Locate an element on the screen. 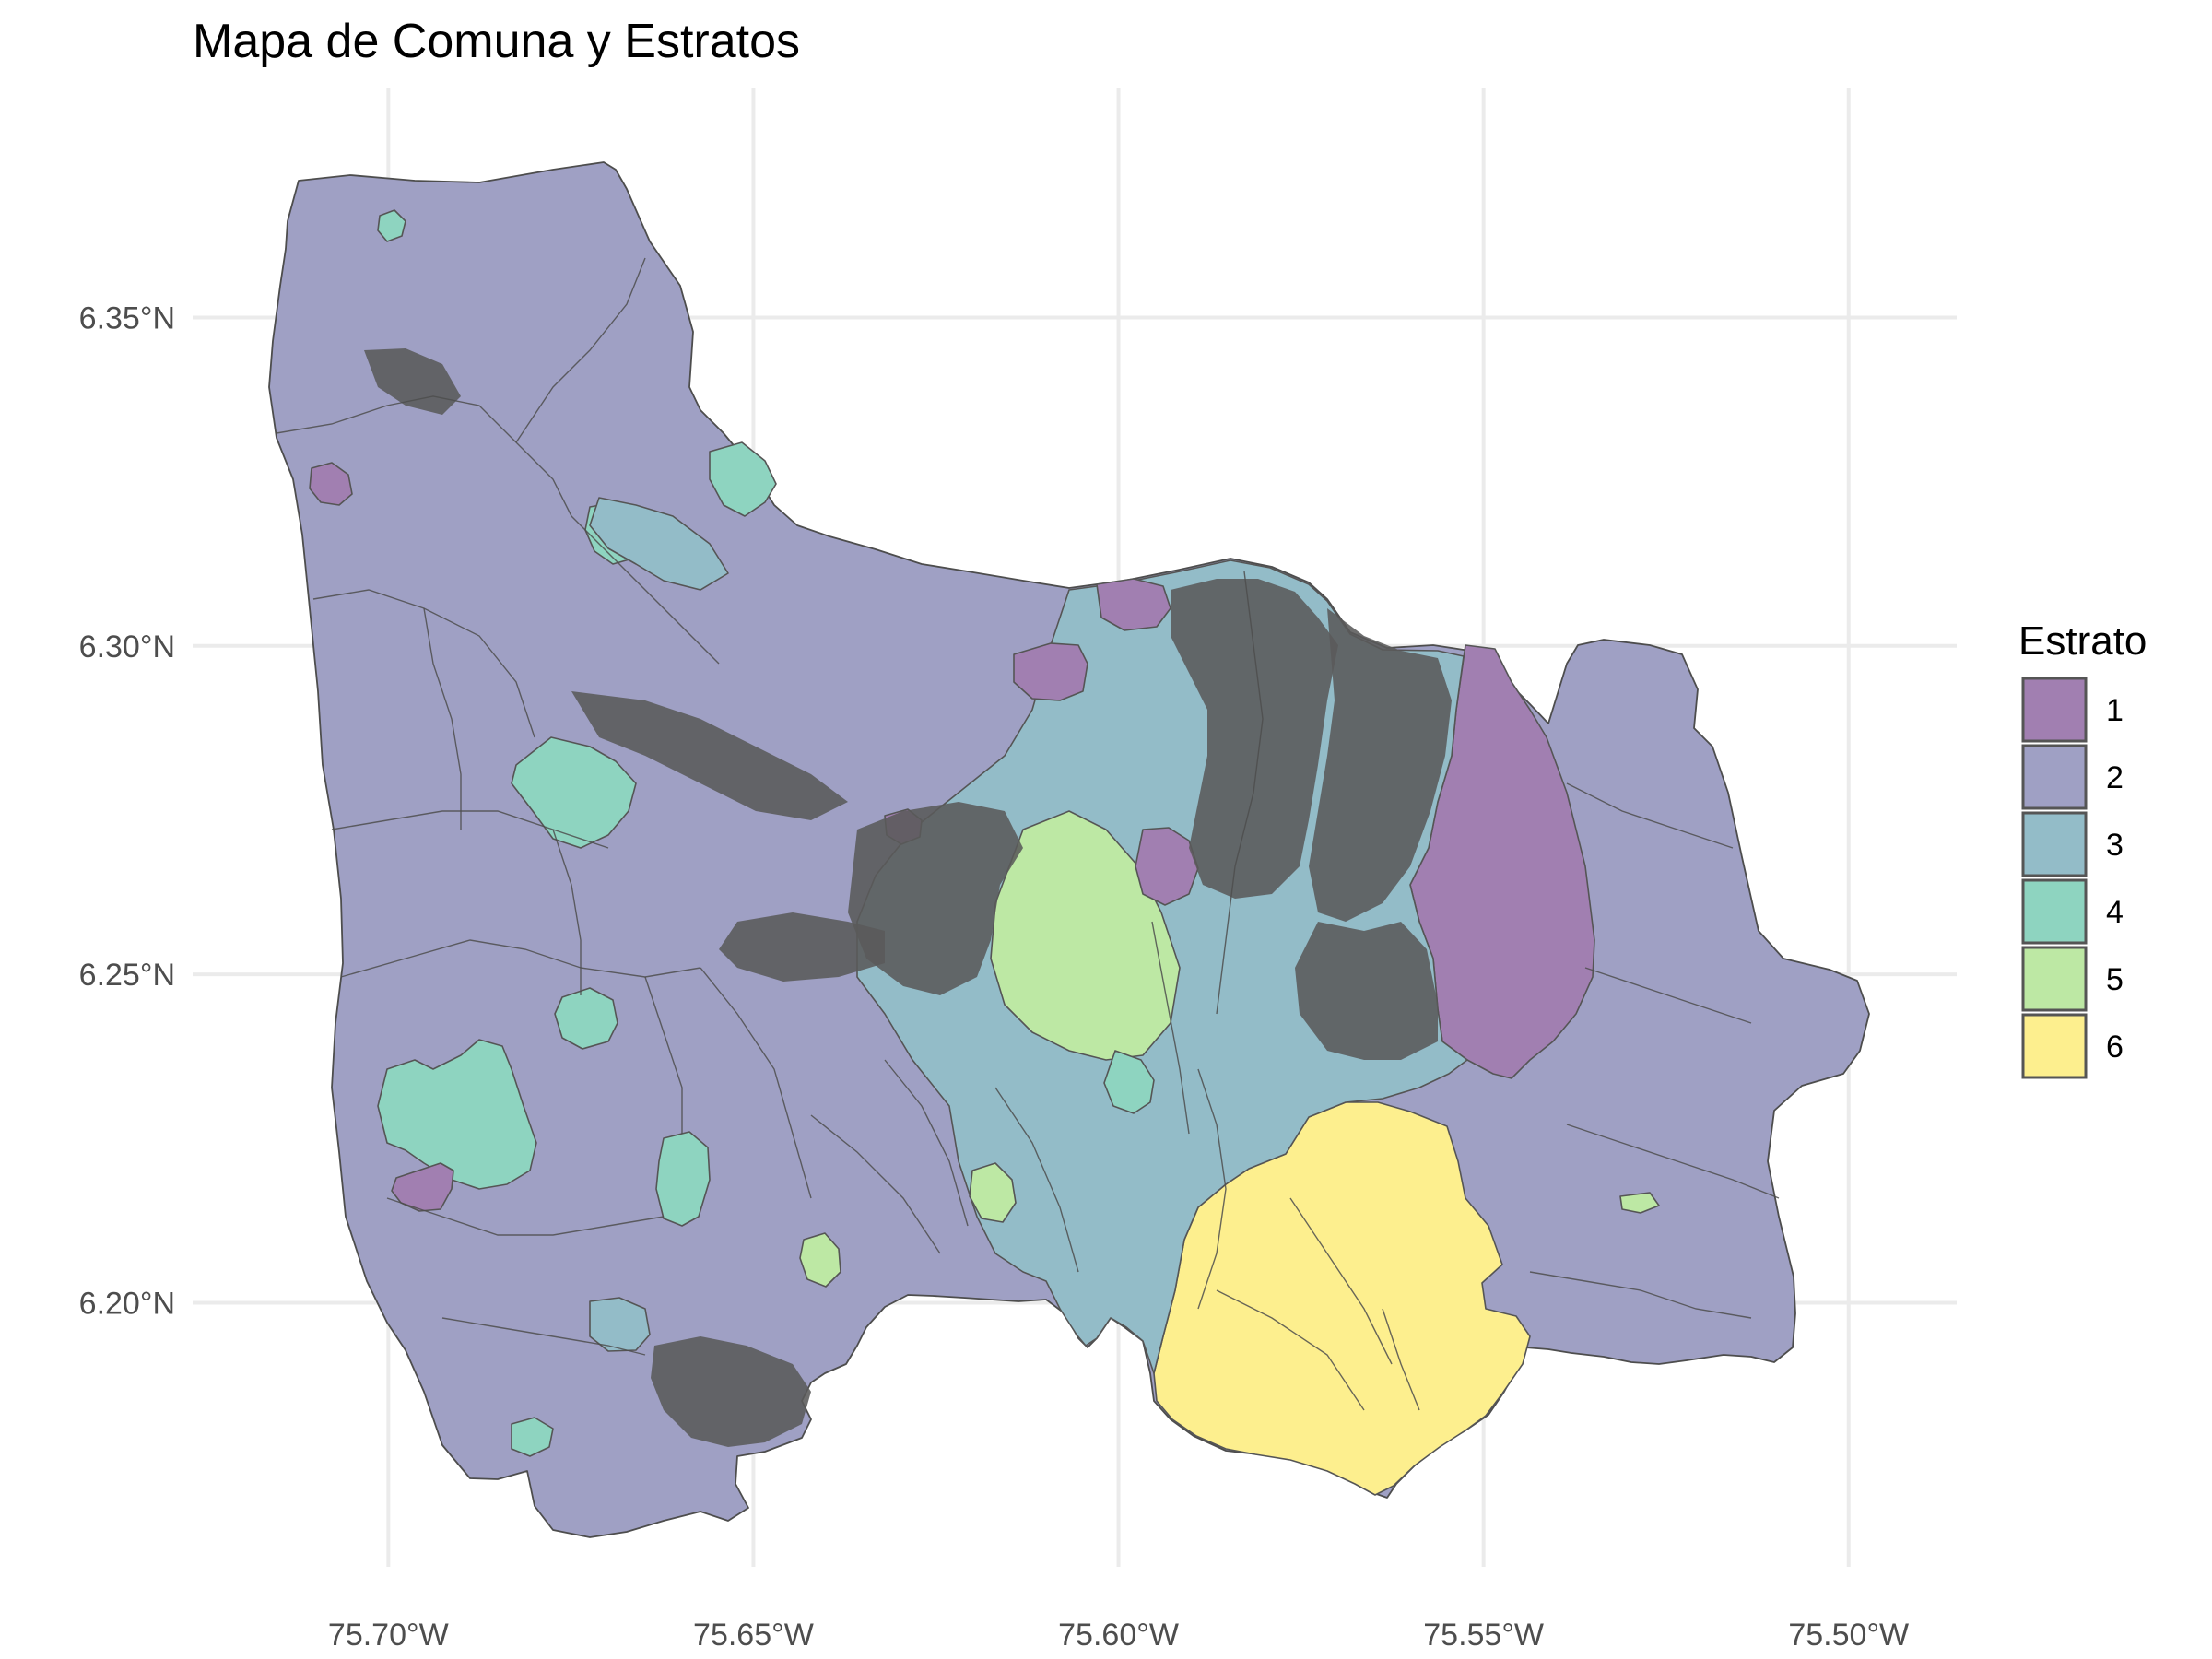 This screenshot has height=1659, width=2212. estrato-1-zone-north-center is located at coordinates (1050, 671).